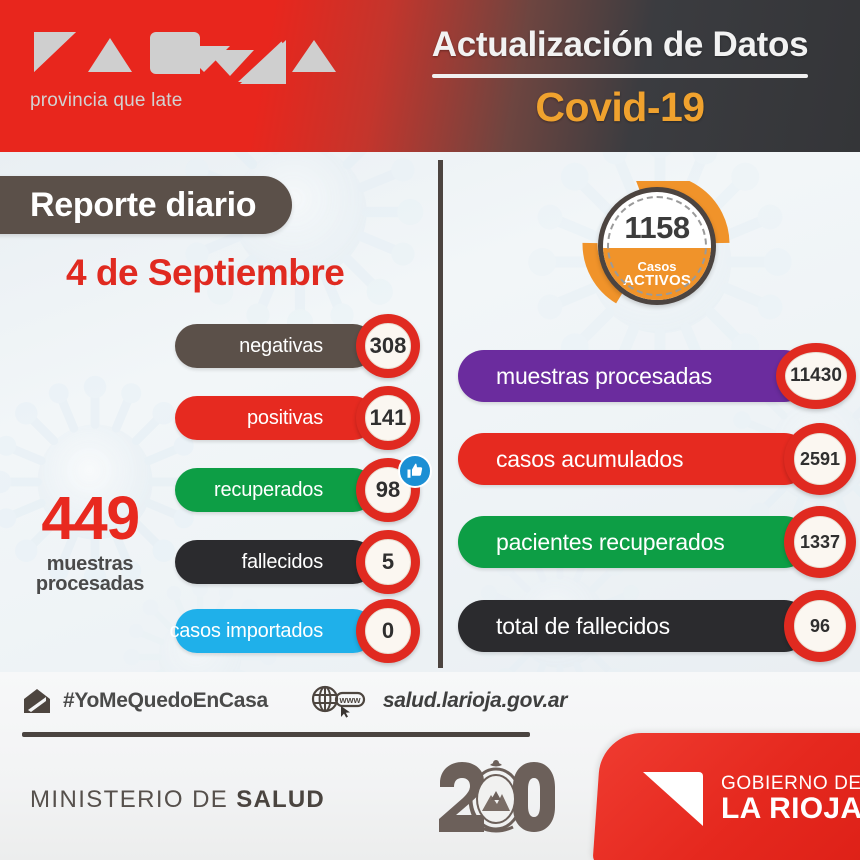 This screenshot has width=860, height=860. I want to click on active-cases-label-line2: ACTIVOS, so click(657, 281).